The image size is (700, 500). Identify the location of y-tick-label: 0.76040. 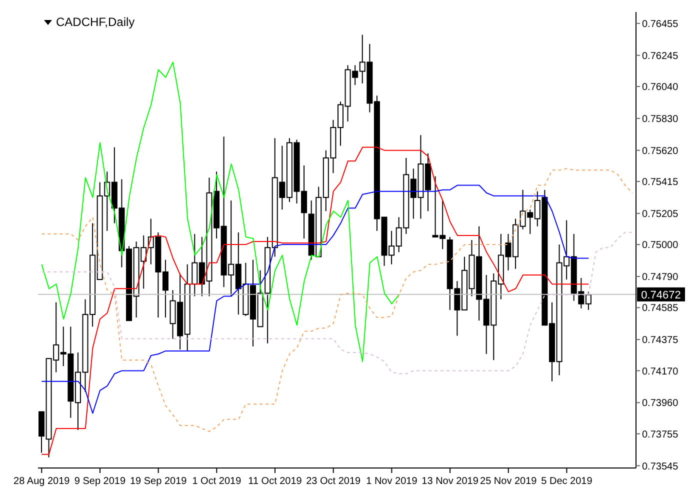
(660, 88).